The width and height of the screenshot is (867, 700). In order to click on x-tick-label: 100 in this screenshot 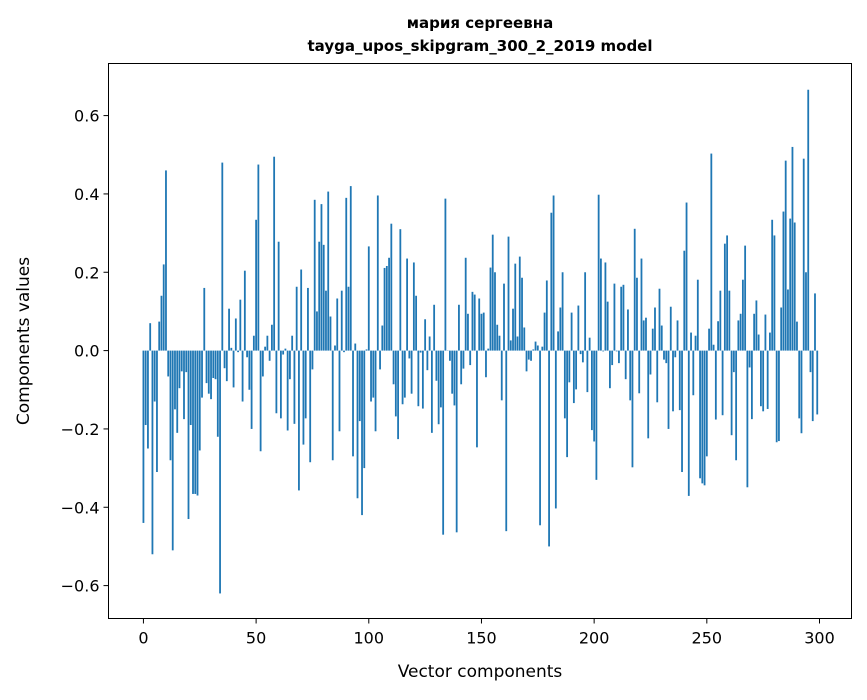, I will do `click(369, 638)`.